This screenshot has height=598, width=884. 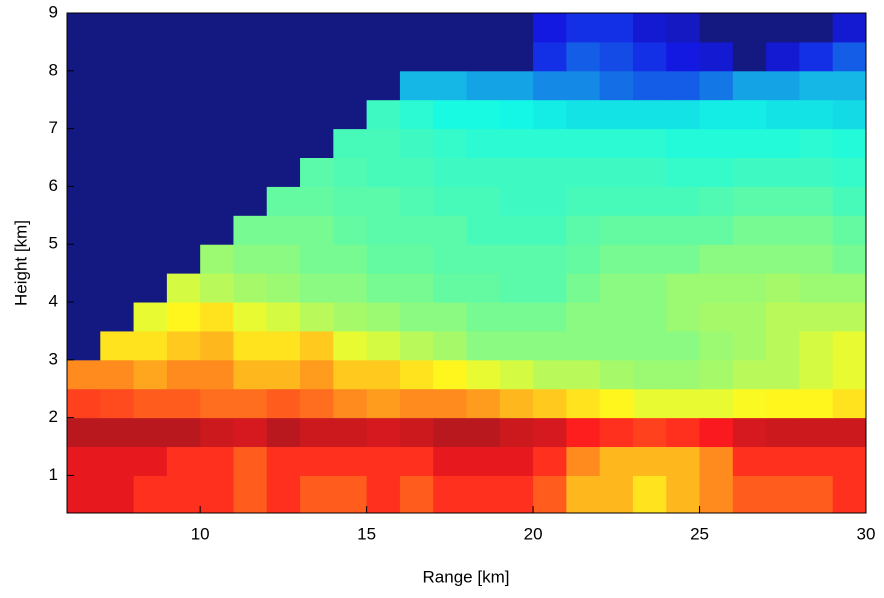 What do you see at coordinates (866, 533) in the screenshot?
I see `x-tick-label: 30` at bounding box center [866, 533].